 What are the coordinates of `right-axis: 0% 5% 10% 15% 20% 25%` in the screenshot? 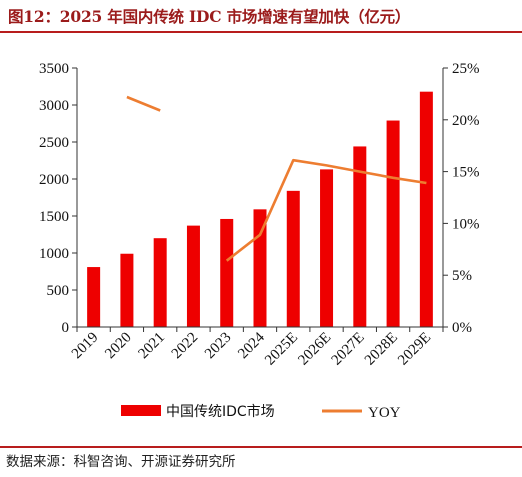 It's located at (461, 198).